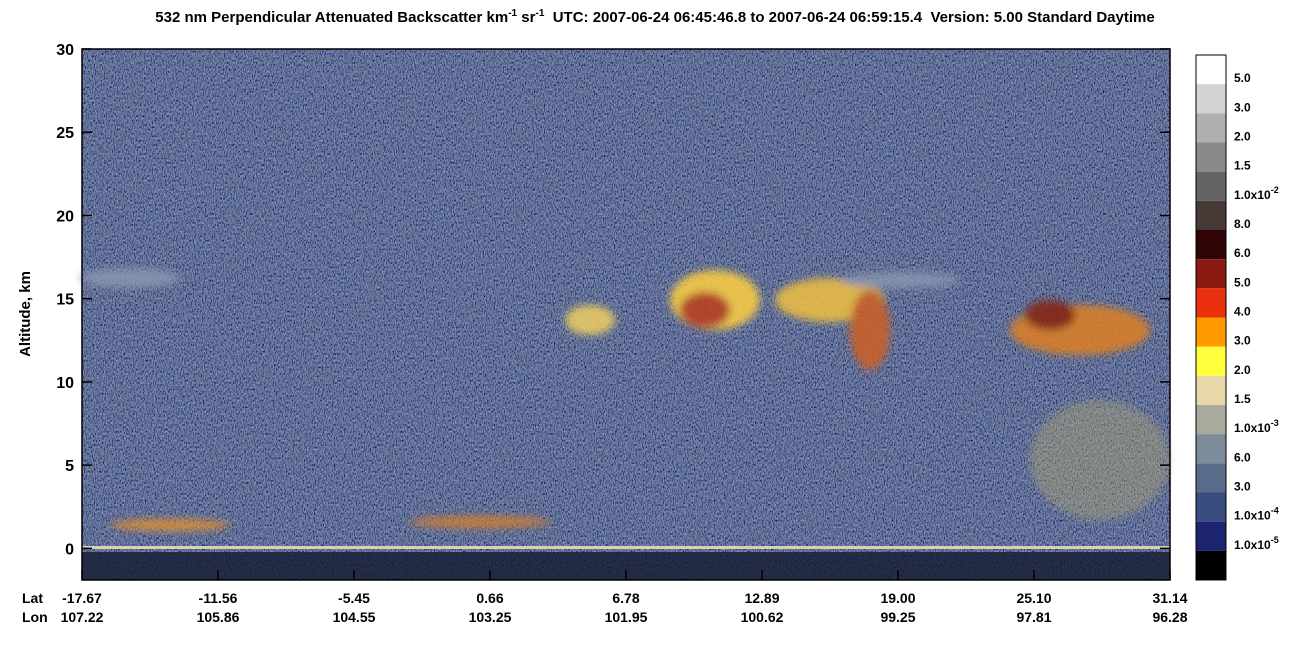  I want to click on colorbar-label-sup: -2, so click(1275, 190).